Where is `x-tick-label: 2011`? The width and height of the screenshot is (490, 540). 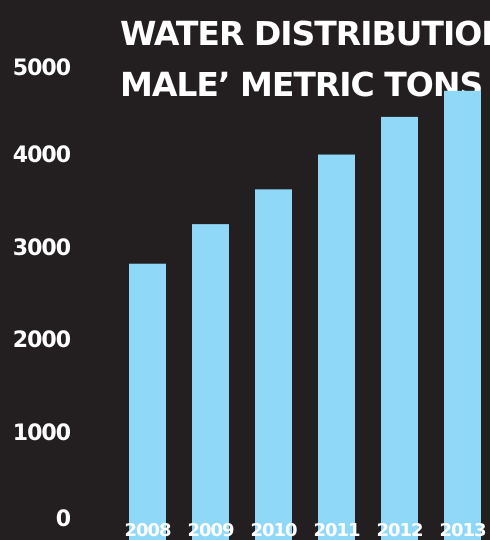 x-tick-label: 2011 is located at coordinates (336, 530).